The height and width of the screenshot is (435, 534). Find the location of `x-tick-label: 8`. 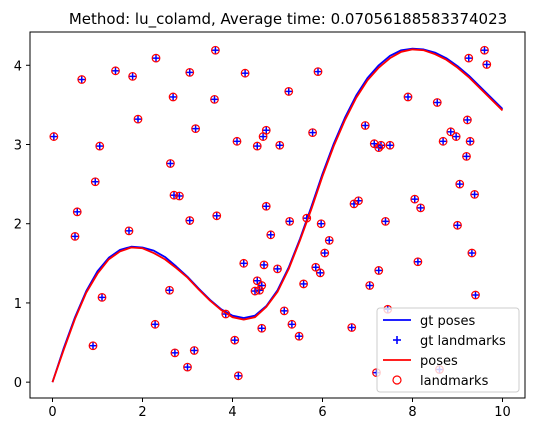

x-tick-label: 8 is located at coordinates (412, 412).